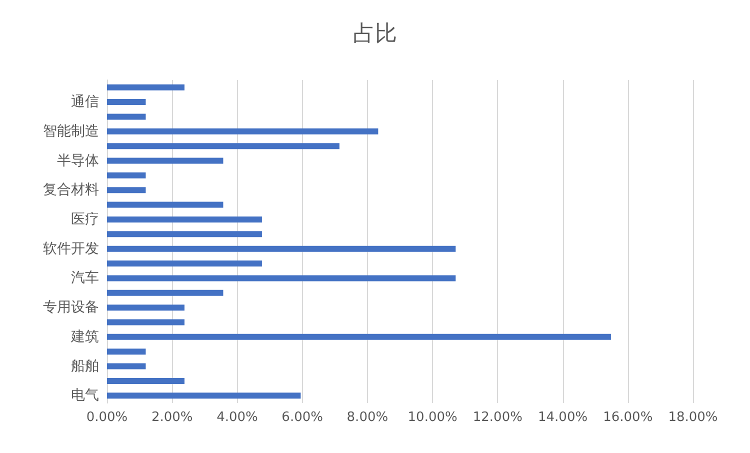  I want to click on y-tick-label: 电气, so click(85, 396).